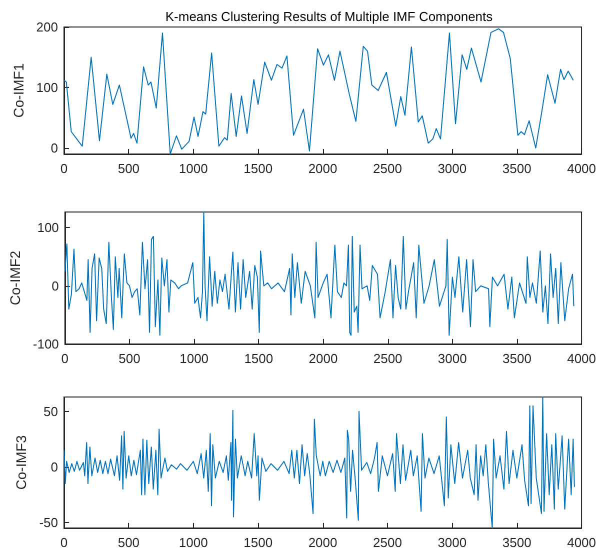 Image resolution: width=599 pixels, height=554 pixels. Describe the element at coordinates (18, 90) in the screenshot. I see `y-axis-title: Co-IMF1` at that location.